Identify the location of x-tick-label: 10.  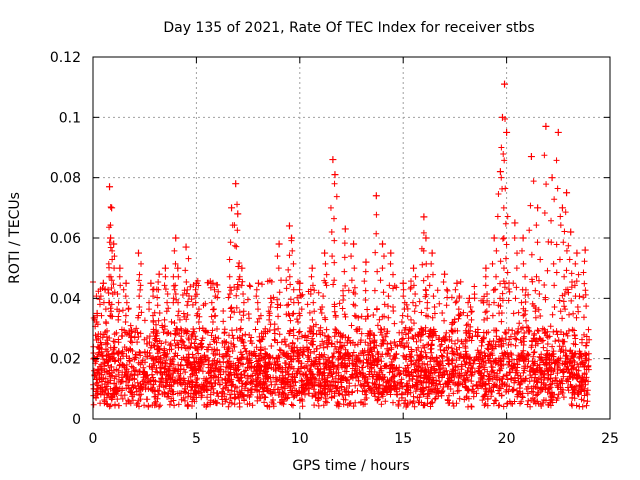
(300, 439).